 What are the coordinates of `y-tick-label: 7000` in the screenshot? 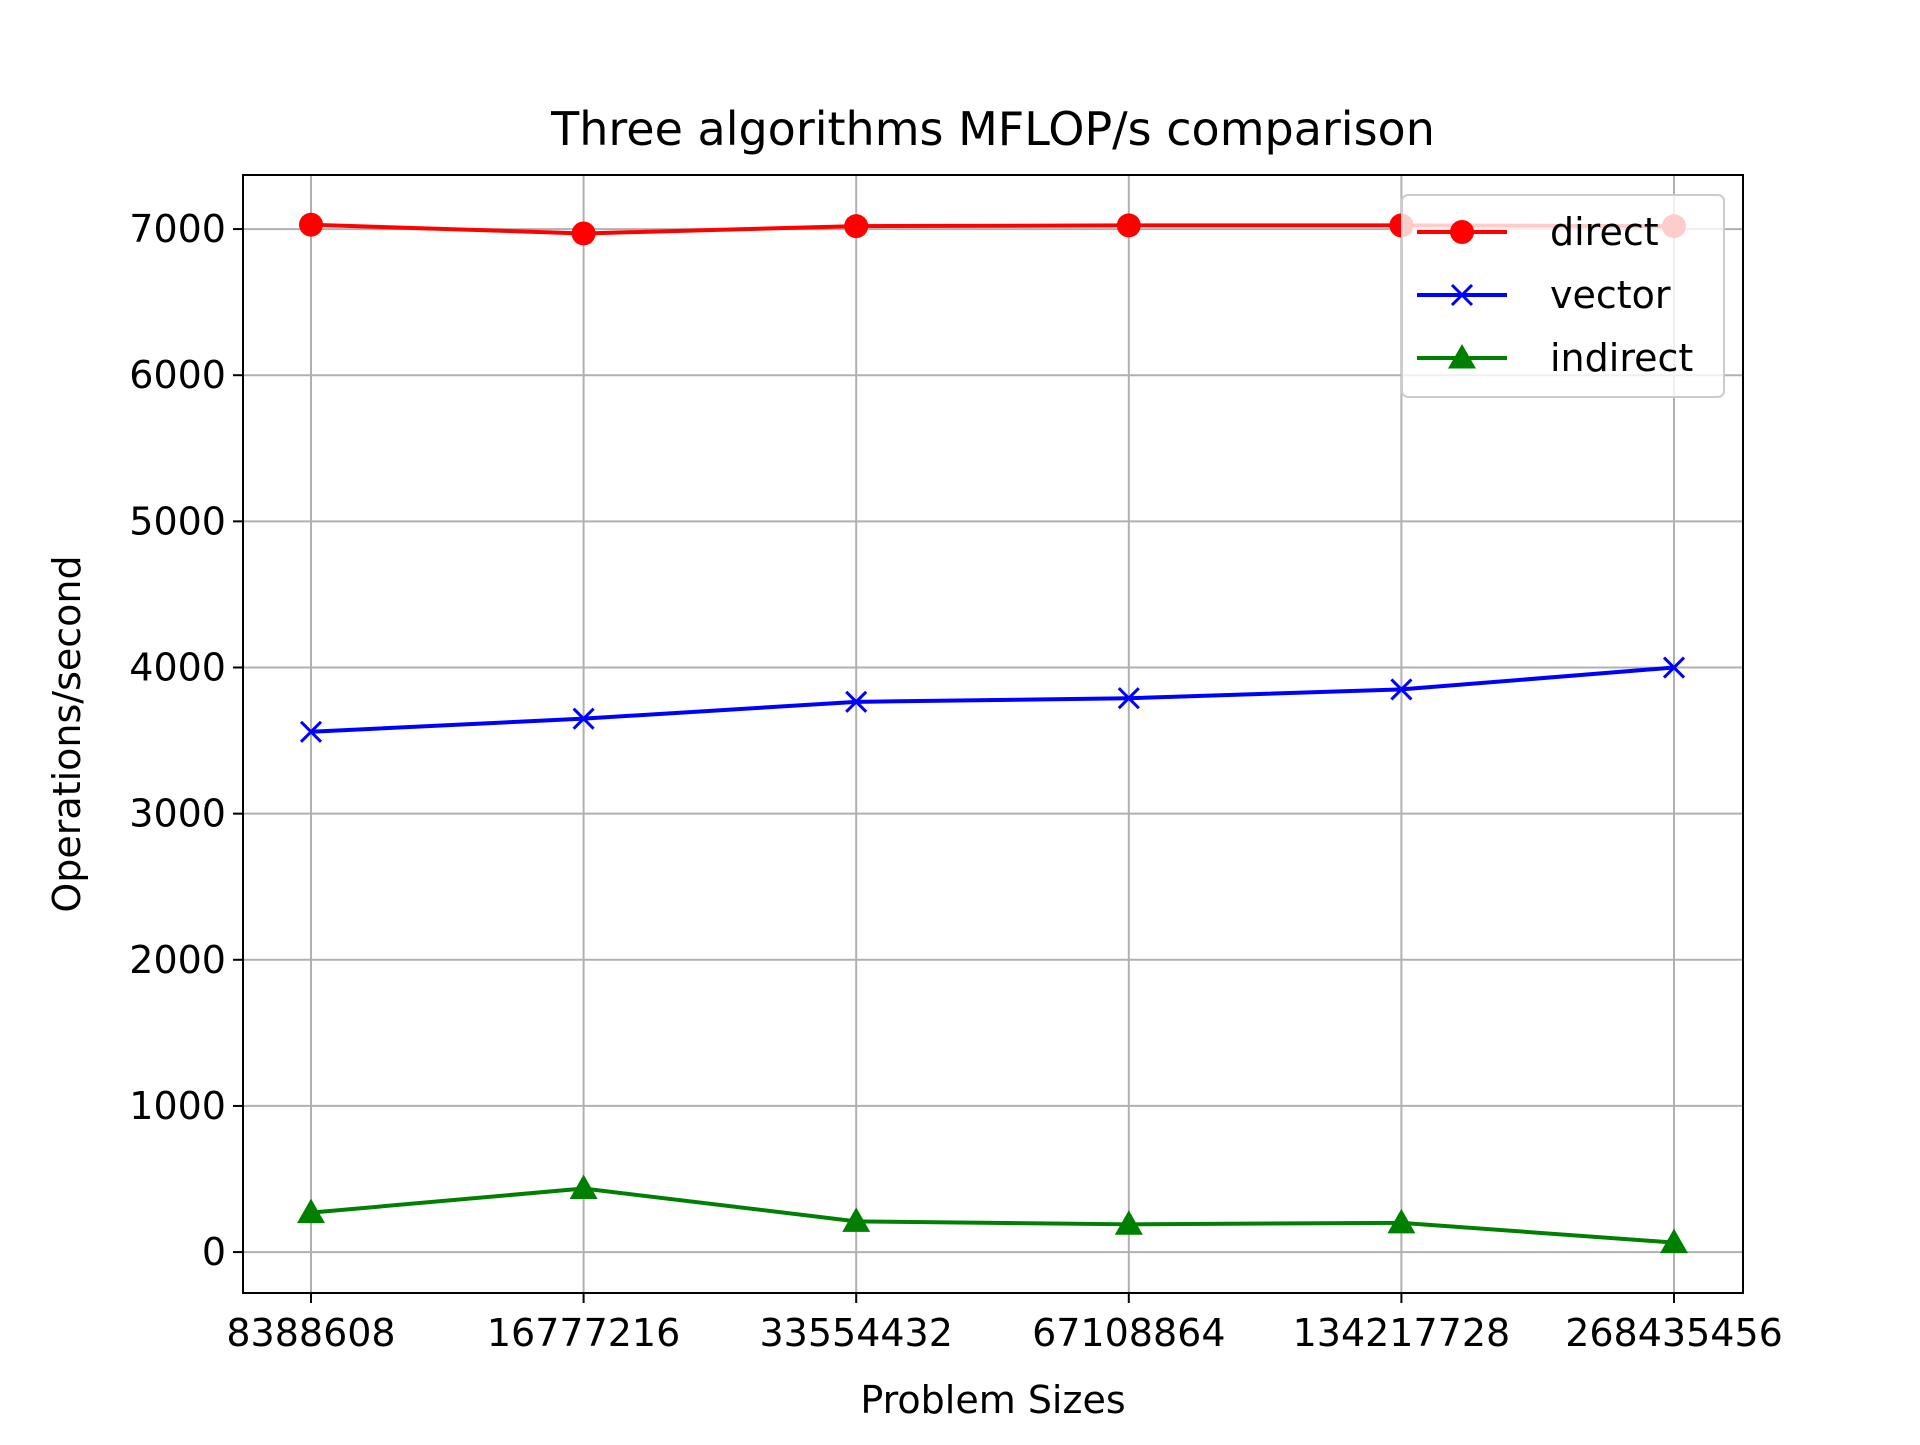 It's located at (177, 229).